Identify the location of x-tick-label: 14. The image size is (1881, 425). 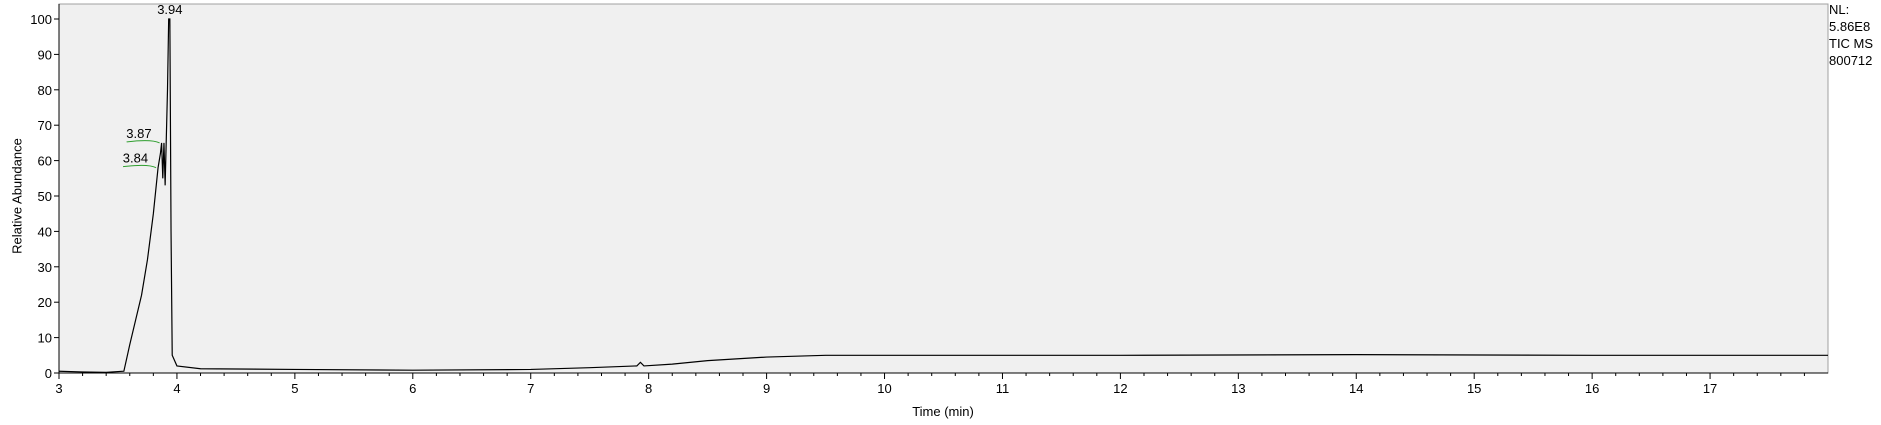
(1356, 388).